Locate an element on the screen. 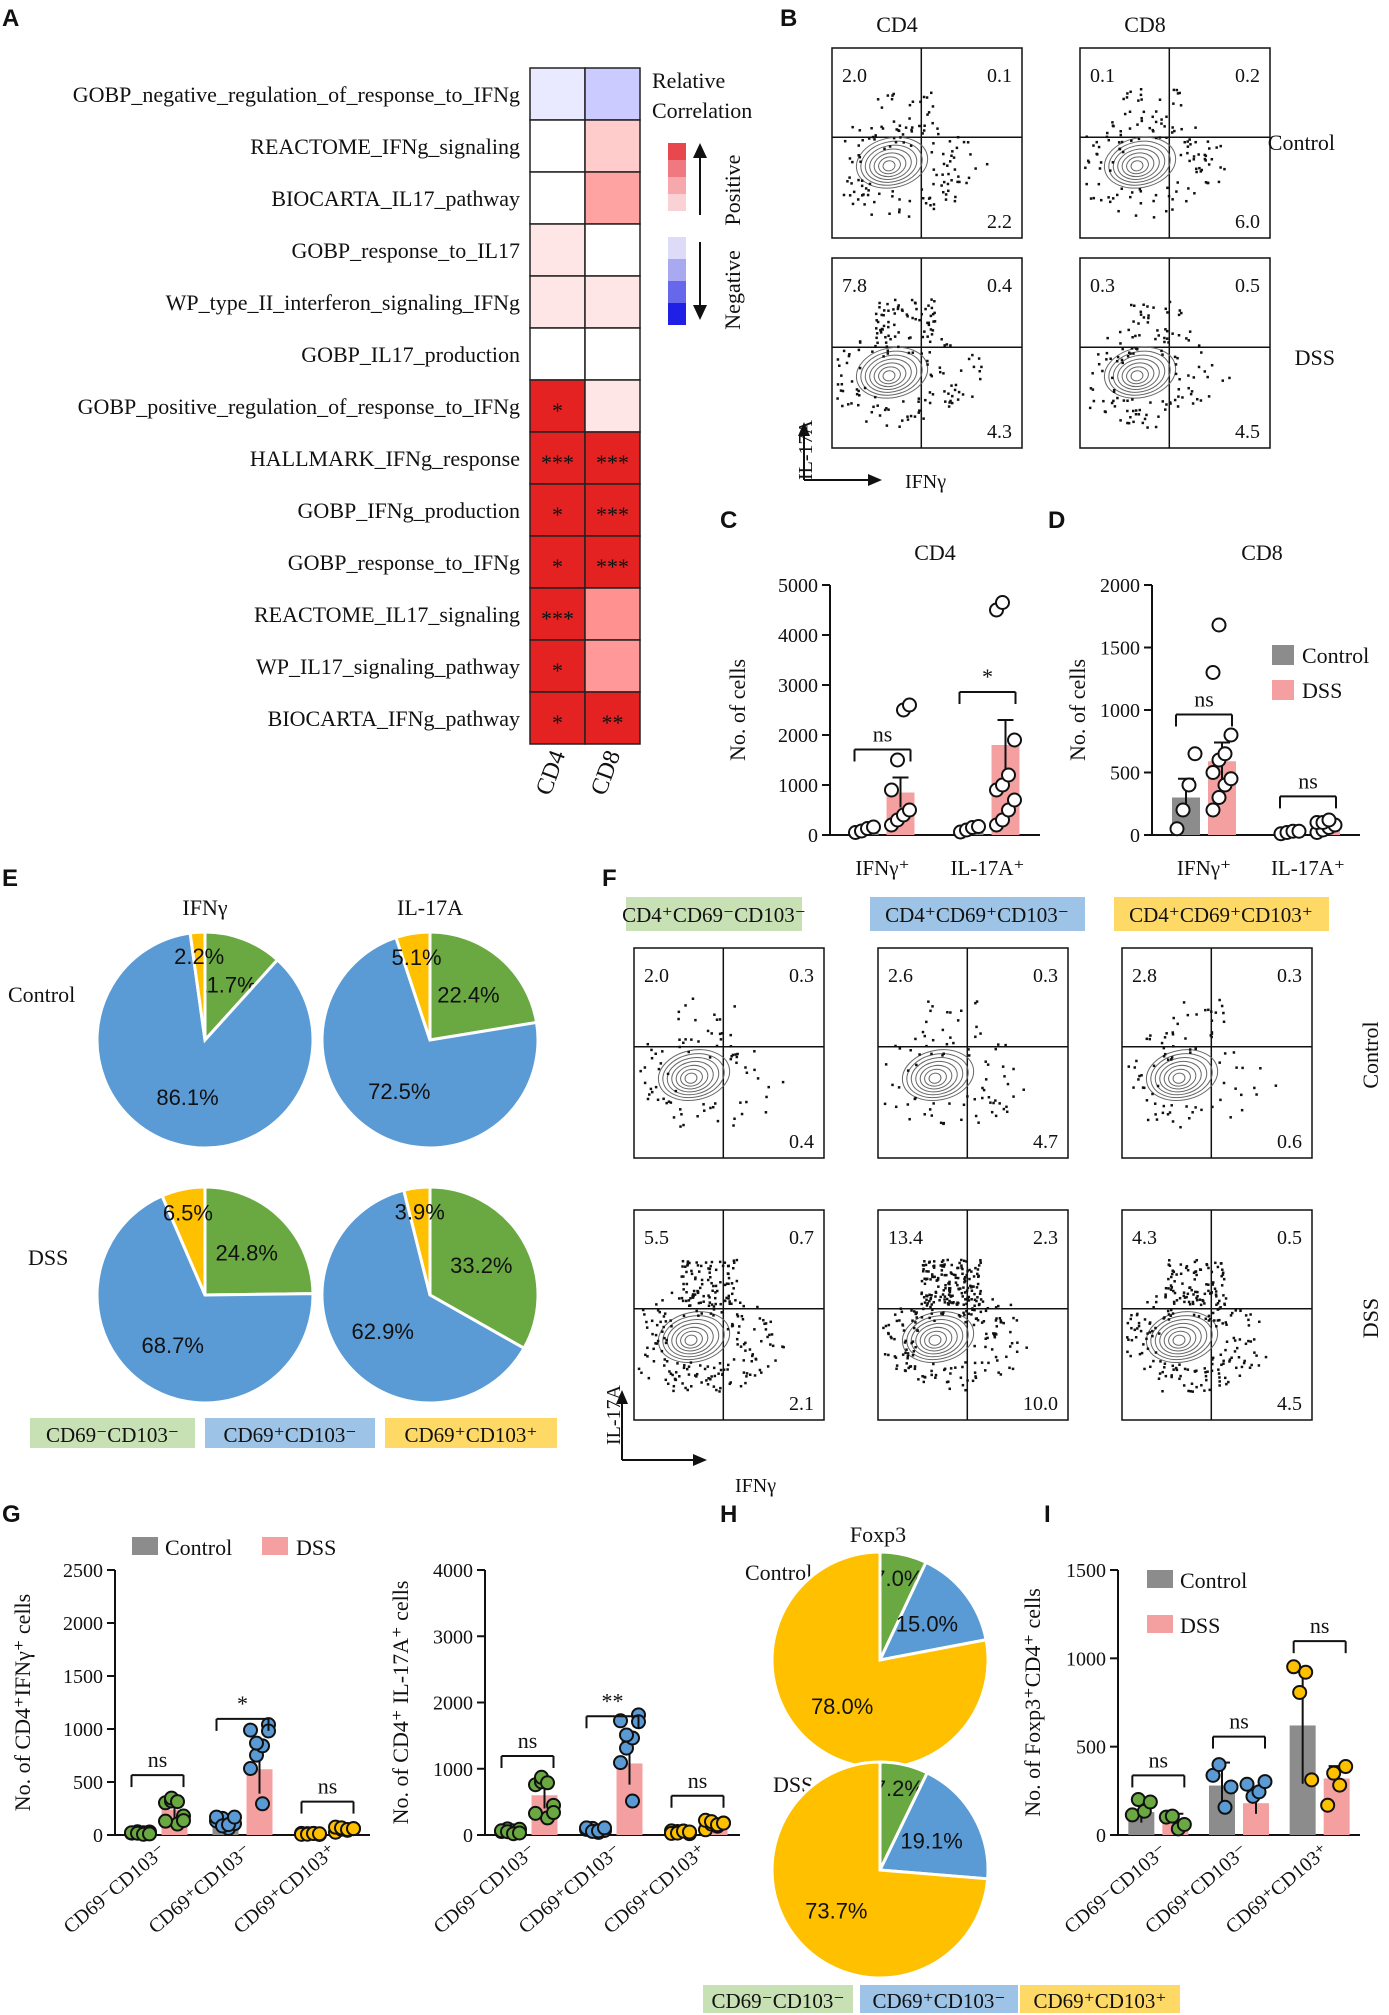 Image resolution: width=1389 pixels, height=2015 pixels. quadrant-value: 0.6 is located at coordinates (1289, 1142).